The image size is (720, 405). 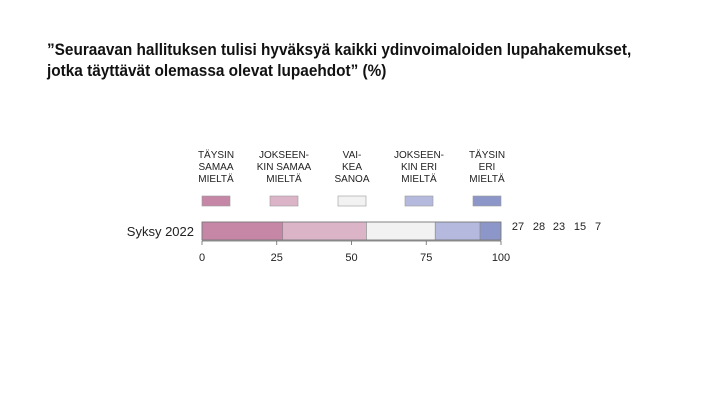 What do you see at coordinates (284, 167) in the screenshot?
I see `legend-label-line: KIN SAMAA` at bounding box center [284, 167].